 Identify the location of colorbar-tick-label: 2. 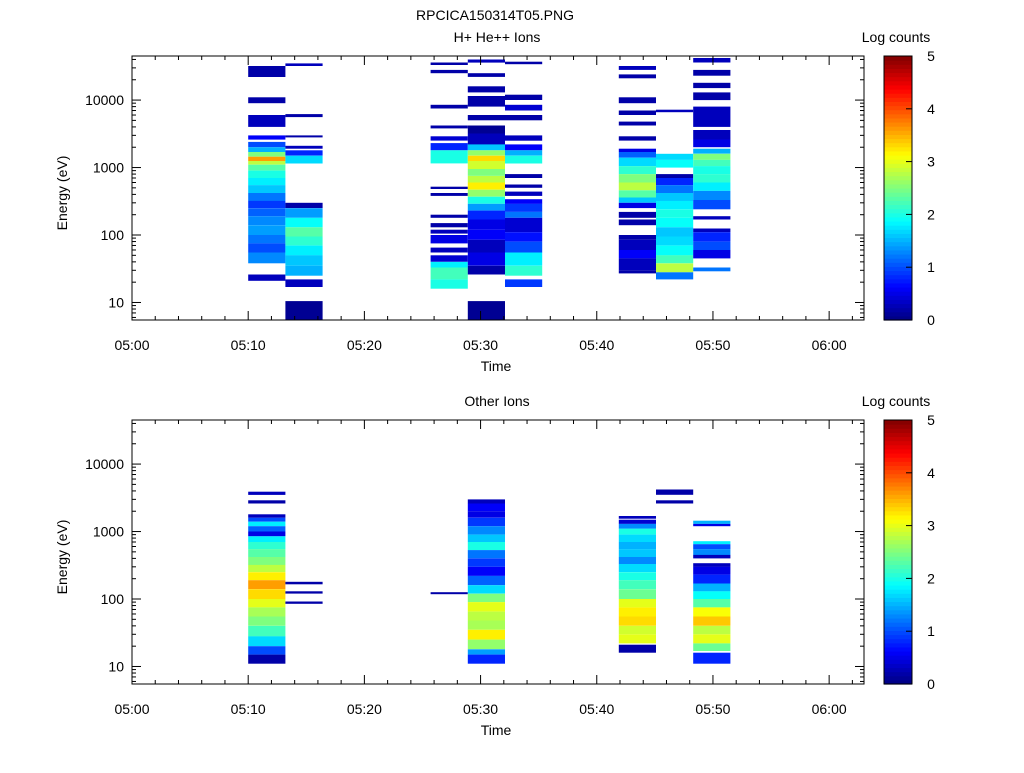
(931, 214).